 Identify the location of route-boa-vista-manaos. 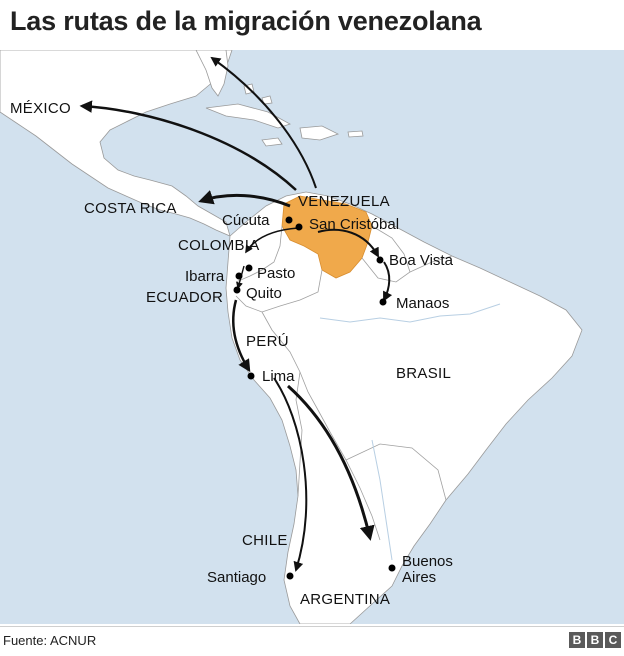
(388, 281).